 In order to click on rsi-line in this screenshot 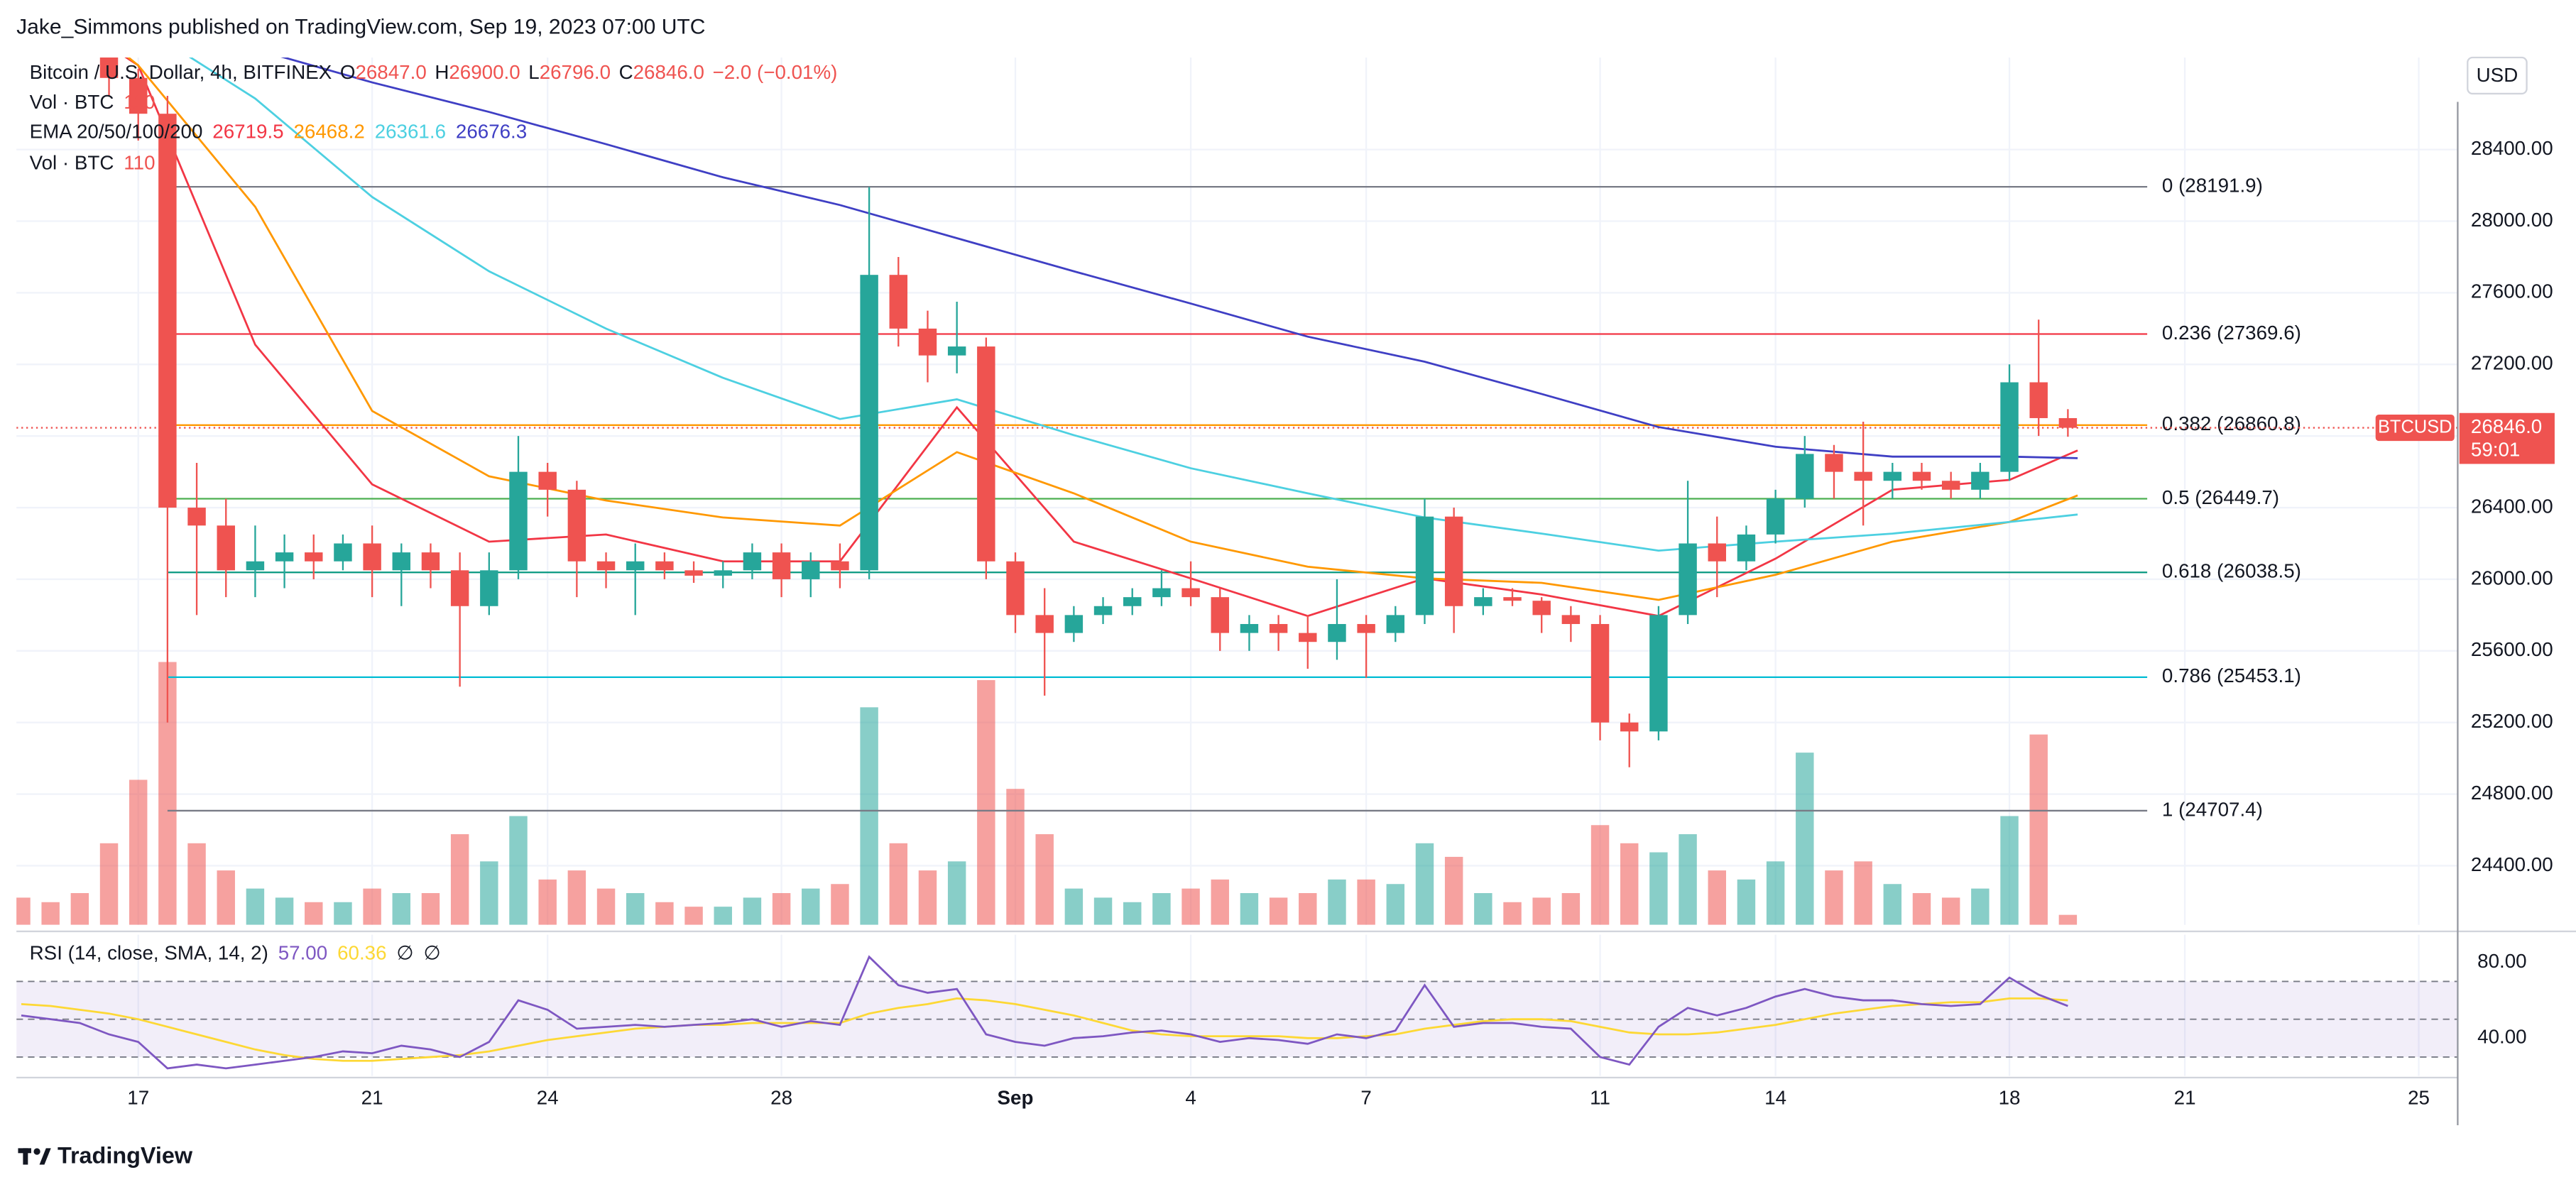, I will do `click(1044, 1012)`.